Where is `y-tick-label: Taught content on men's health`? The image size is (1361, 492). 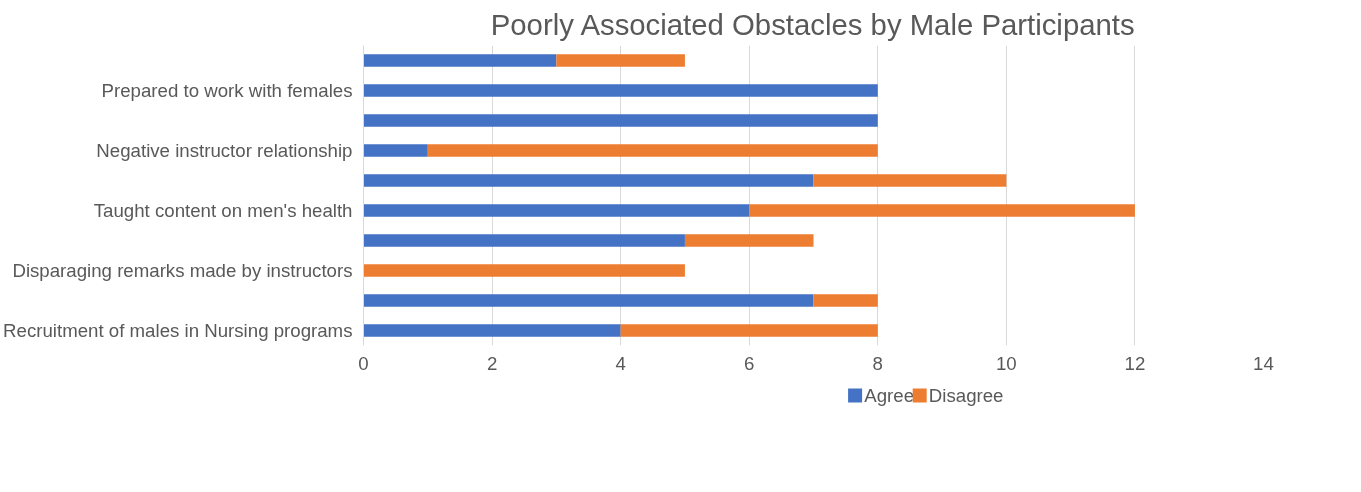 y-tick-label: Taught content on men's health is located at coordinates (223, 210).